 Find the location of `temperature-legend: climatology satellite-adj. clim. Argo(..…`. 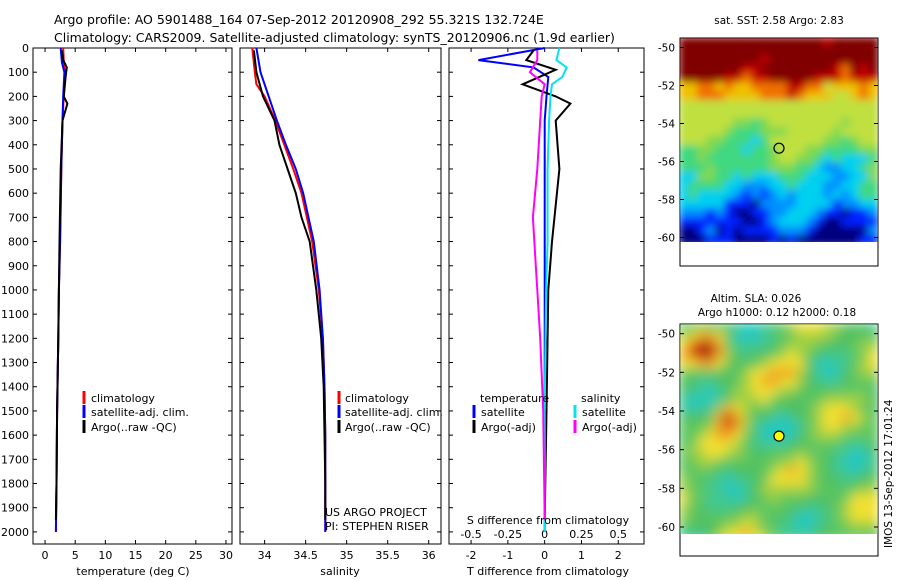

temperature-legend: climatology satellite-adj. clim. Argo(..… is located at coordinates (135, 412).